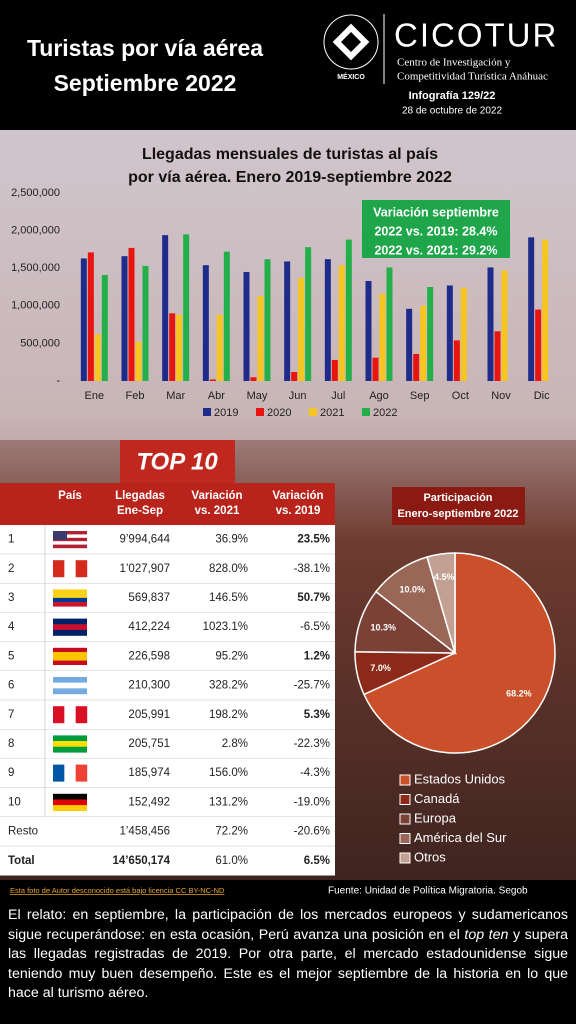 The width and height of the screenshot is (576, 1024). I want to click on date: 28 de octubre de 2022, so click(452, 111).